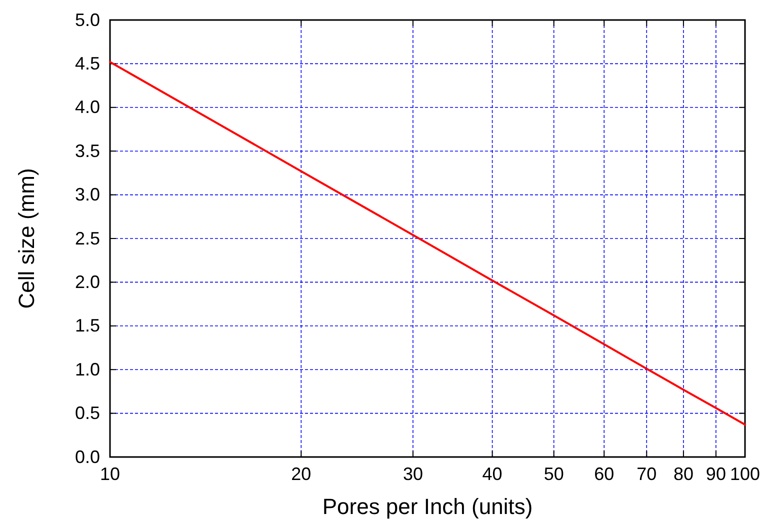 The height and width of the screenshot is (526, 765). Describe the element at coordinates (87, 413) in the screenshot. I see `y-tick-label: 0.5` at that location.